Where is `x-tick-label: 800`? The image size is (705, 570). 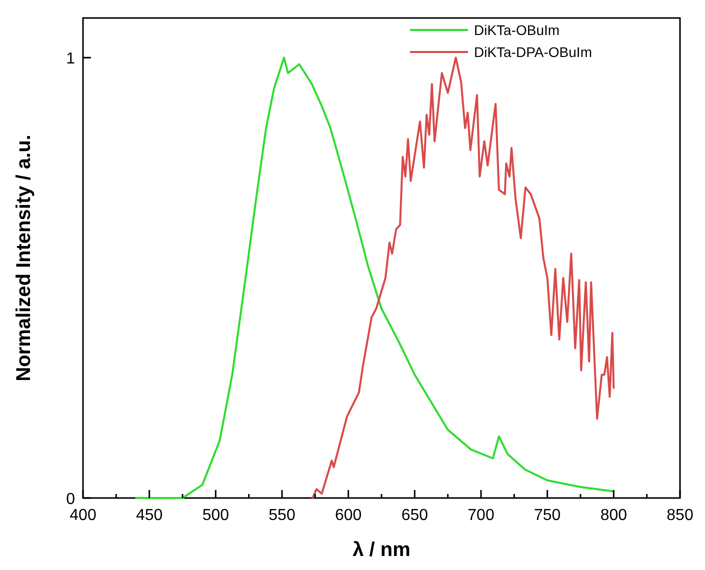
x-tick-label: 800 is located at coordinates (614, 515).